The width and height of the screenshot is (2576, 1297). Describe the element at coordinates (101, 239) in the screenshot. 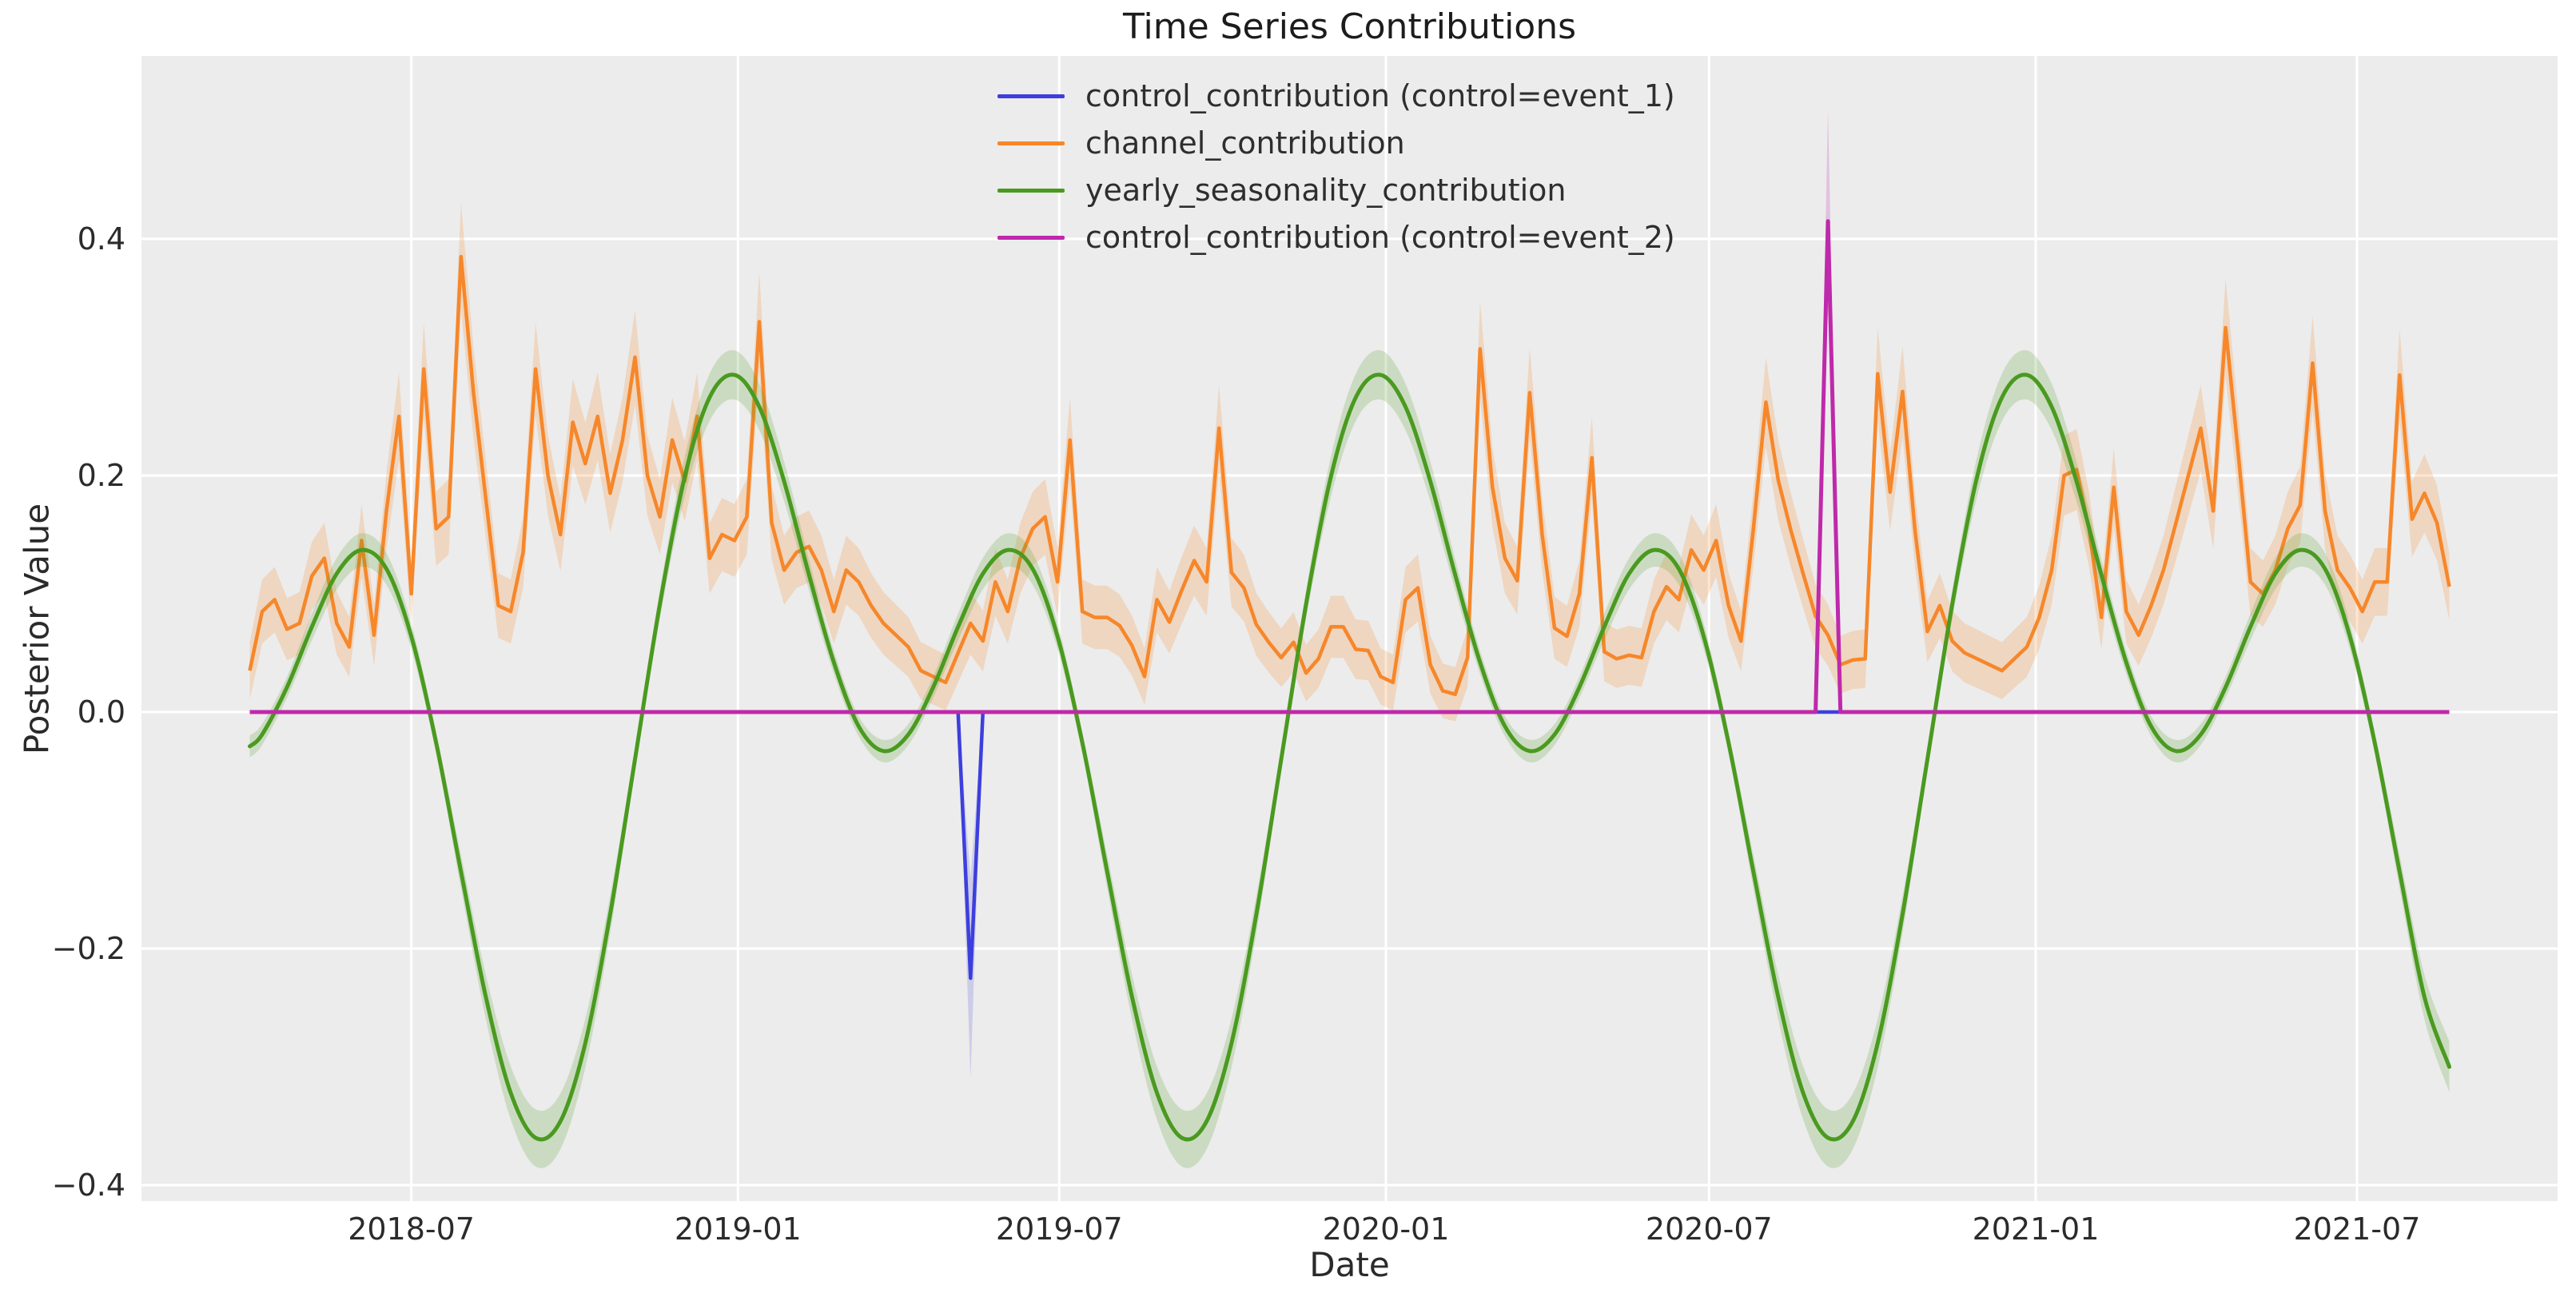

I see `y-tick-label: 0.4` at that location.